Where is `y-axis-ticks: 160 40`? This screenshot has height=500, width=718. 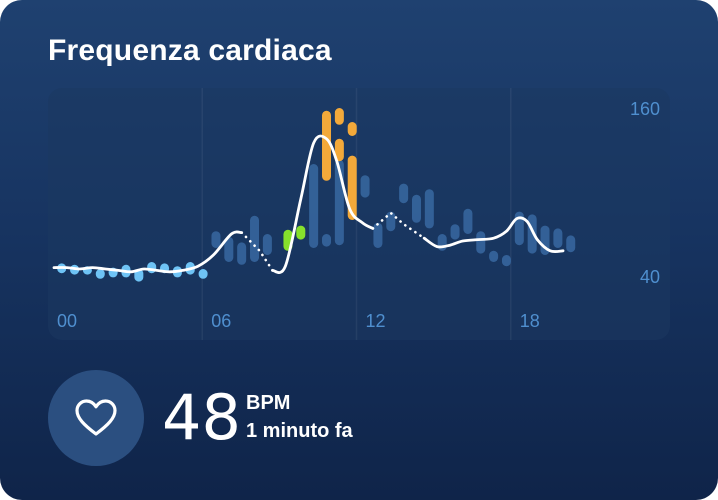
y-axis-ticks: 160 40 is located at coordinates (645, 193).